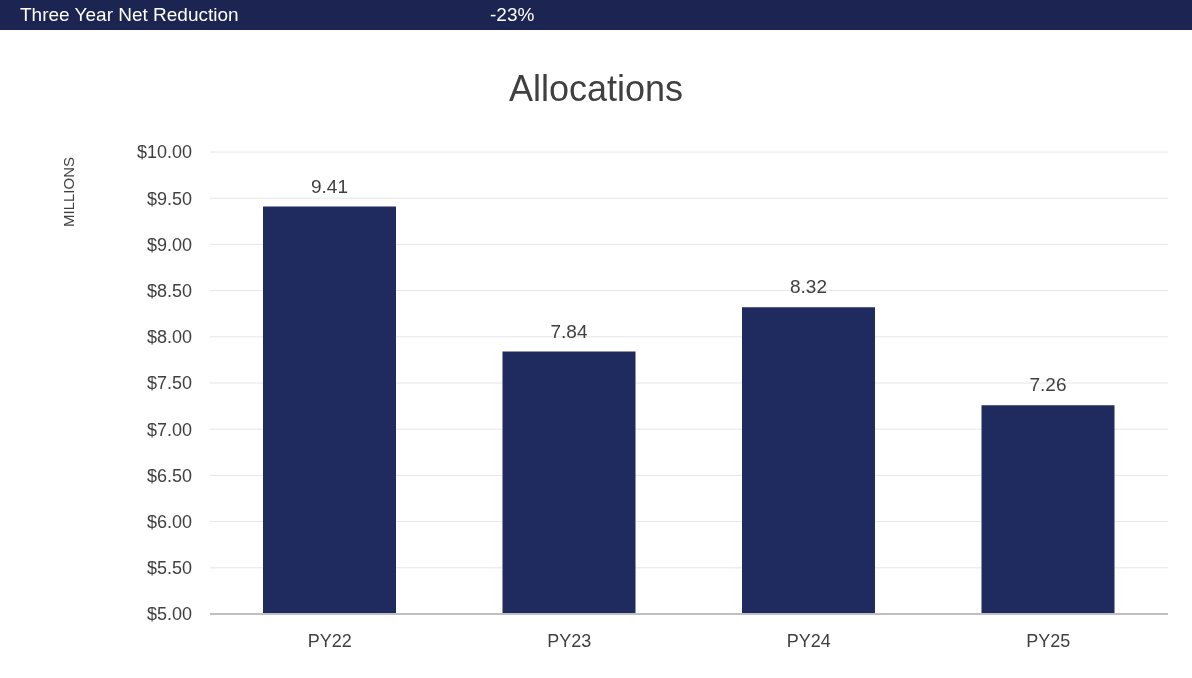 The width and height of the screenshot is (1192, 678). Describe the element at coordinates (1048, 385) in the screenshot. I see `data-label: 7.26` at that location.